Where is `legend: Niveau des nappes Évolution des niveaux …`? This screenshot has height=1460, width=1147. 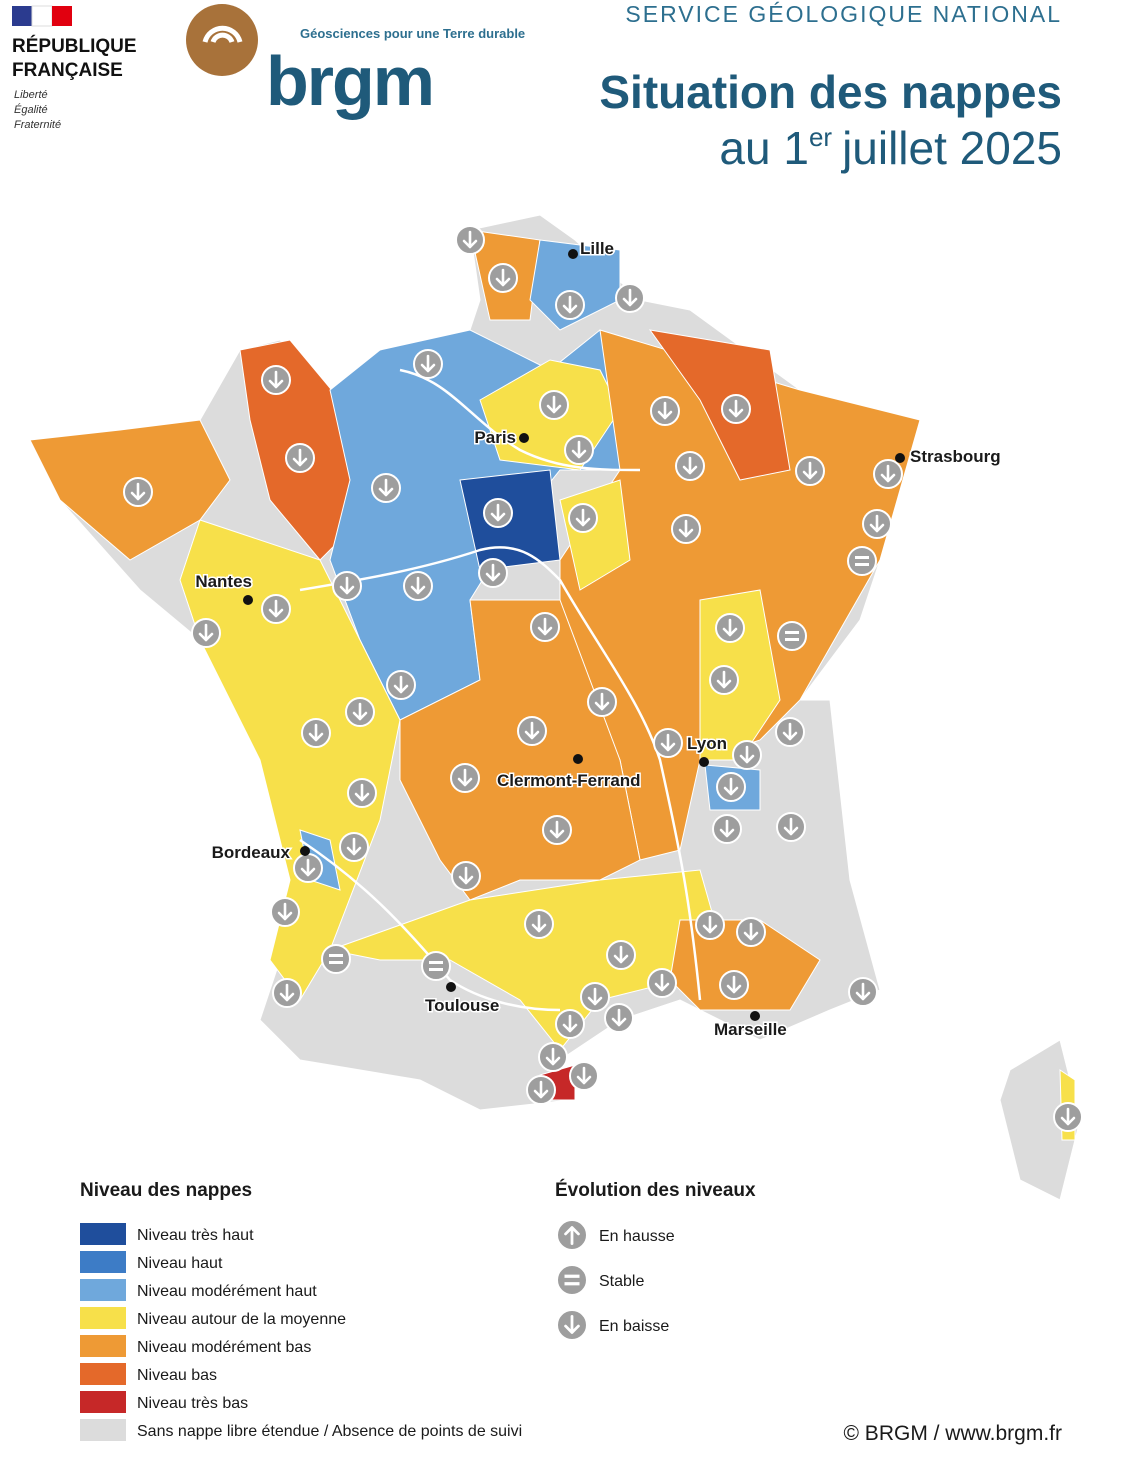
legend: Niveau des nappes Évolution des niveaux … is located at coordinates (418, 1310).